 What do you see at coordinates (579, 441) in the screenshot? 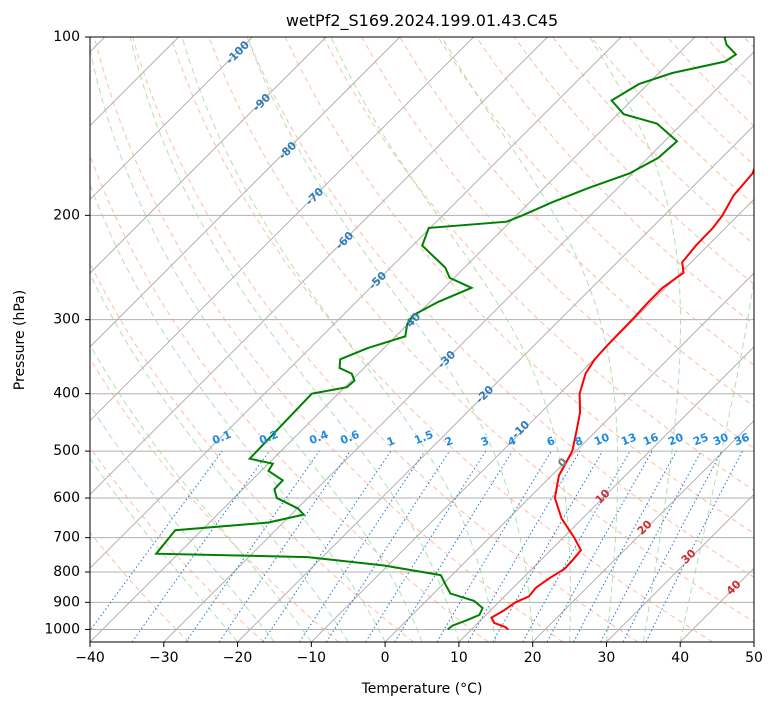
I see `mixing-ratio-label: 8` at bounding box center [579, 441].